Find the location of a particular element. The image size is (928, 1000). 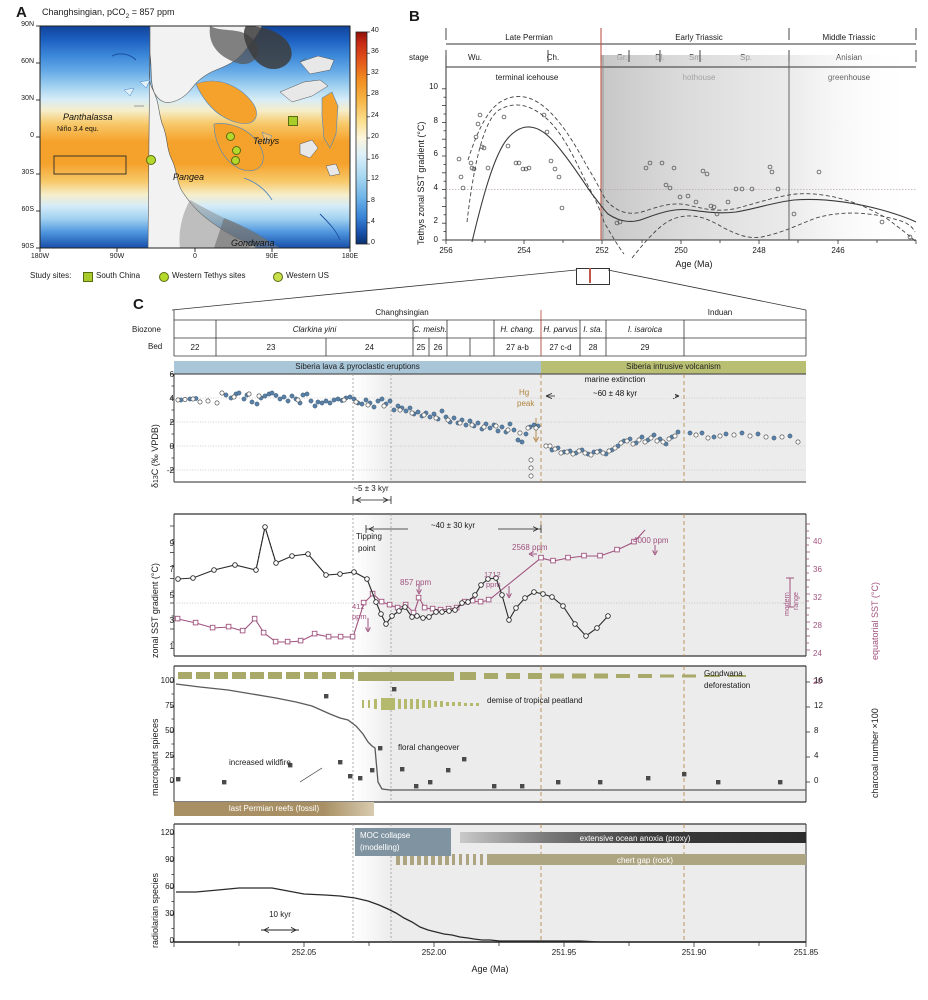

moc-collapse-label-1: MOC collapse is located at coordinates (385, 835).